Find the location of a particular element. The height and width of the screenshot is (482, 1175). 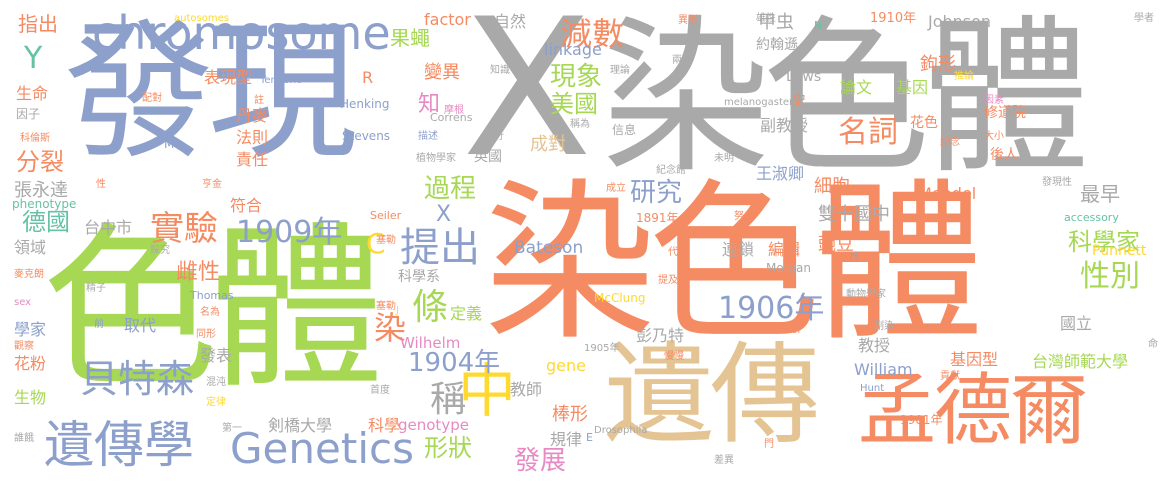

cloud-word: 名詞 is located at coordinates (868, 132).